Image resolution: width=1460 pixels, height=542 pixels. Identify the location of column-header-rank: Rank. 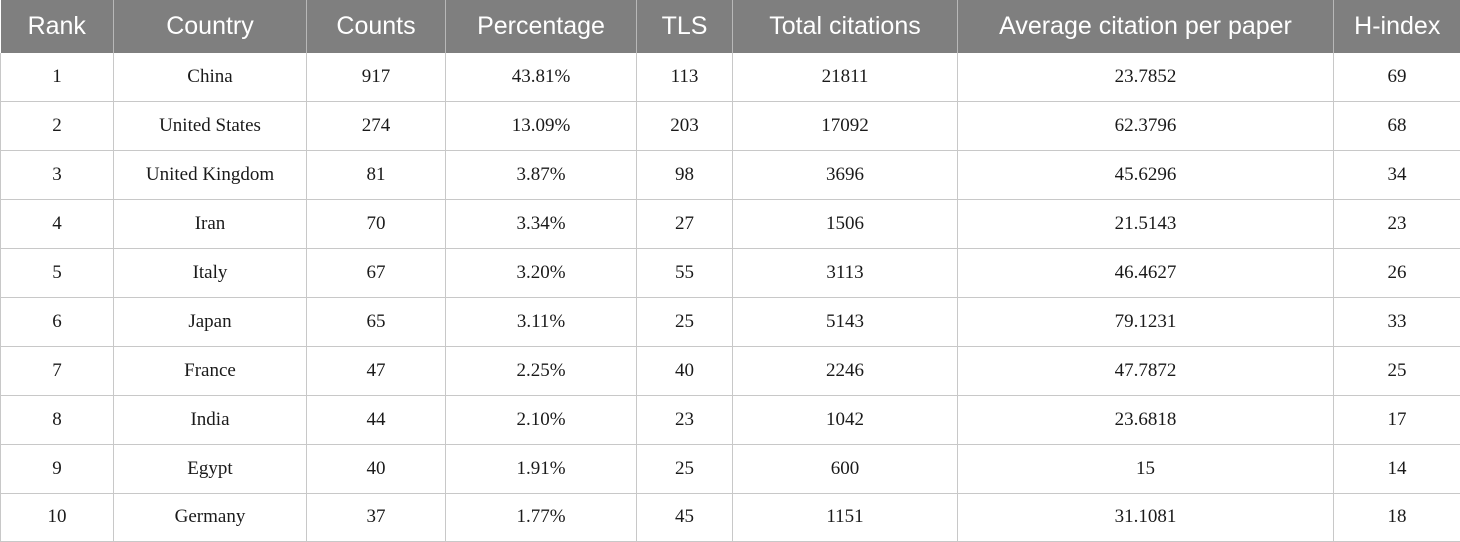
(57, 26).